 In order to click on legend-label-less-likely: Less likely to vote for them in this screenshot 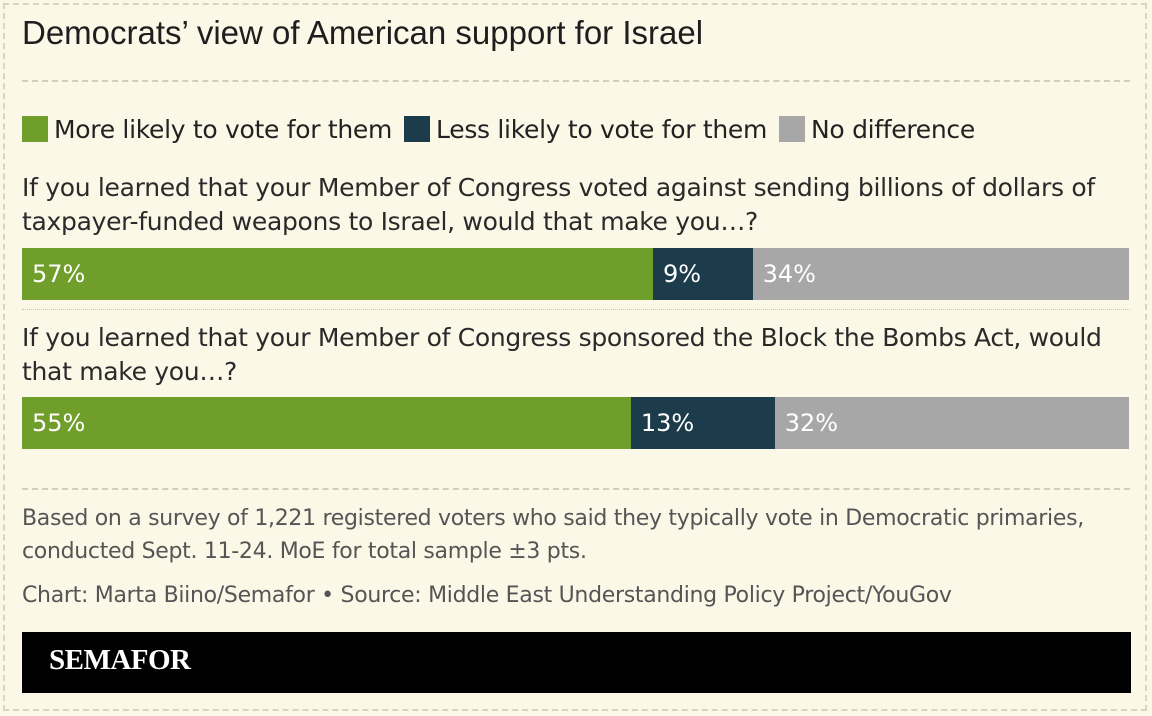, I will do `click(602, 129)`.